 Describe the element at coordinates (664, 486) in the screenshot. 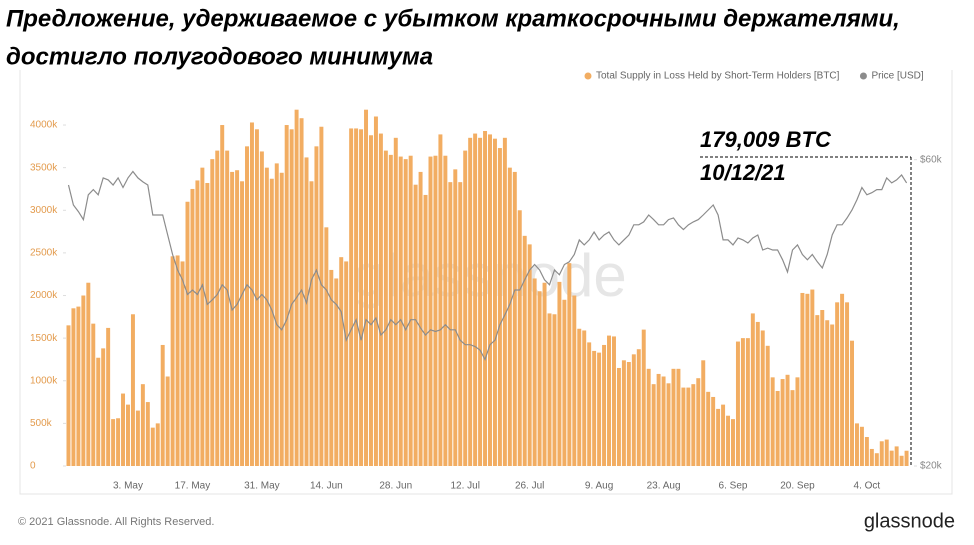

I see `x-tick-label: 23. Aug` at that location.